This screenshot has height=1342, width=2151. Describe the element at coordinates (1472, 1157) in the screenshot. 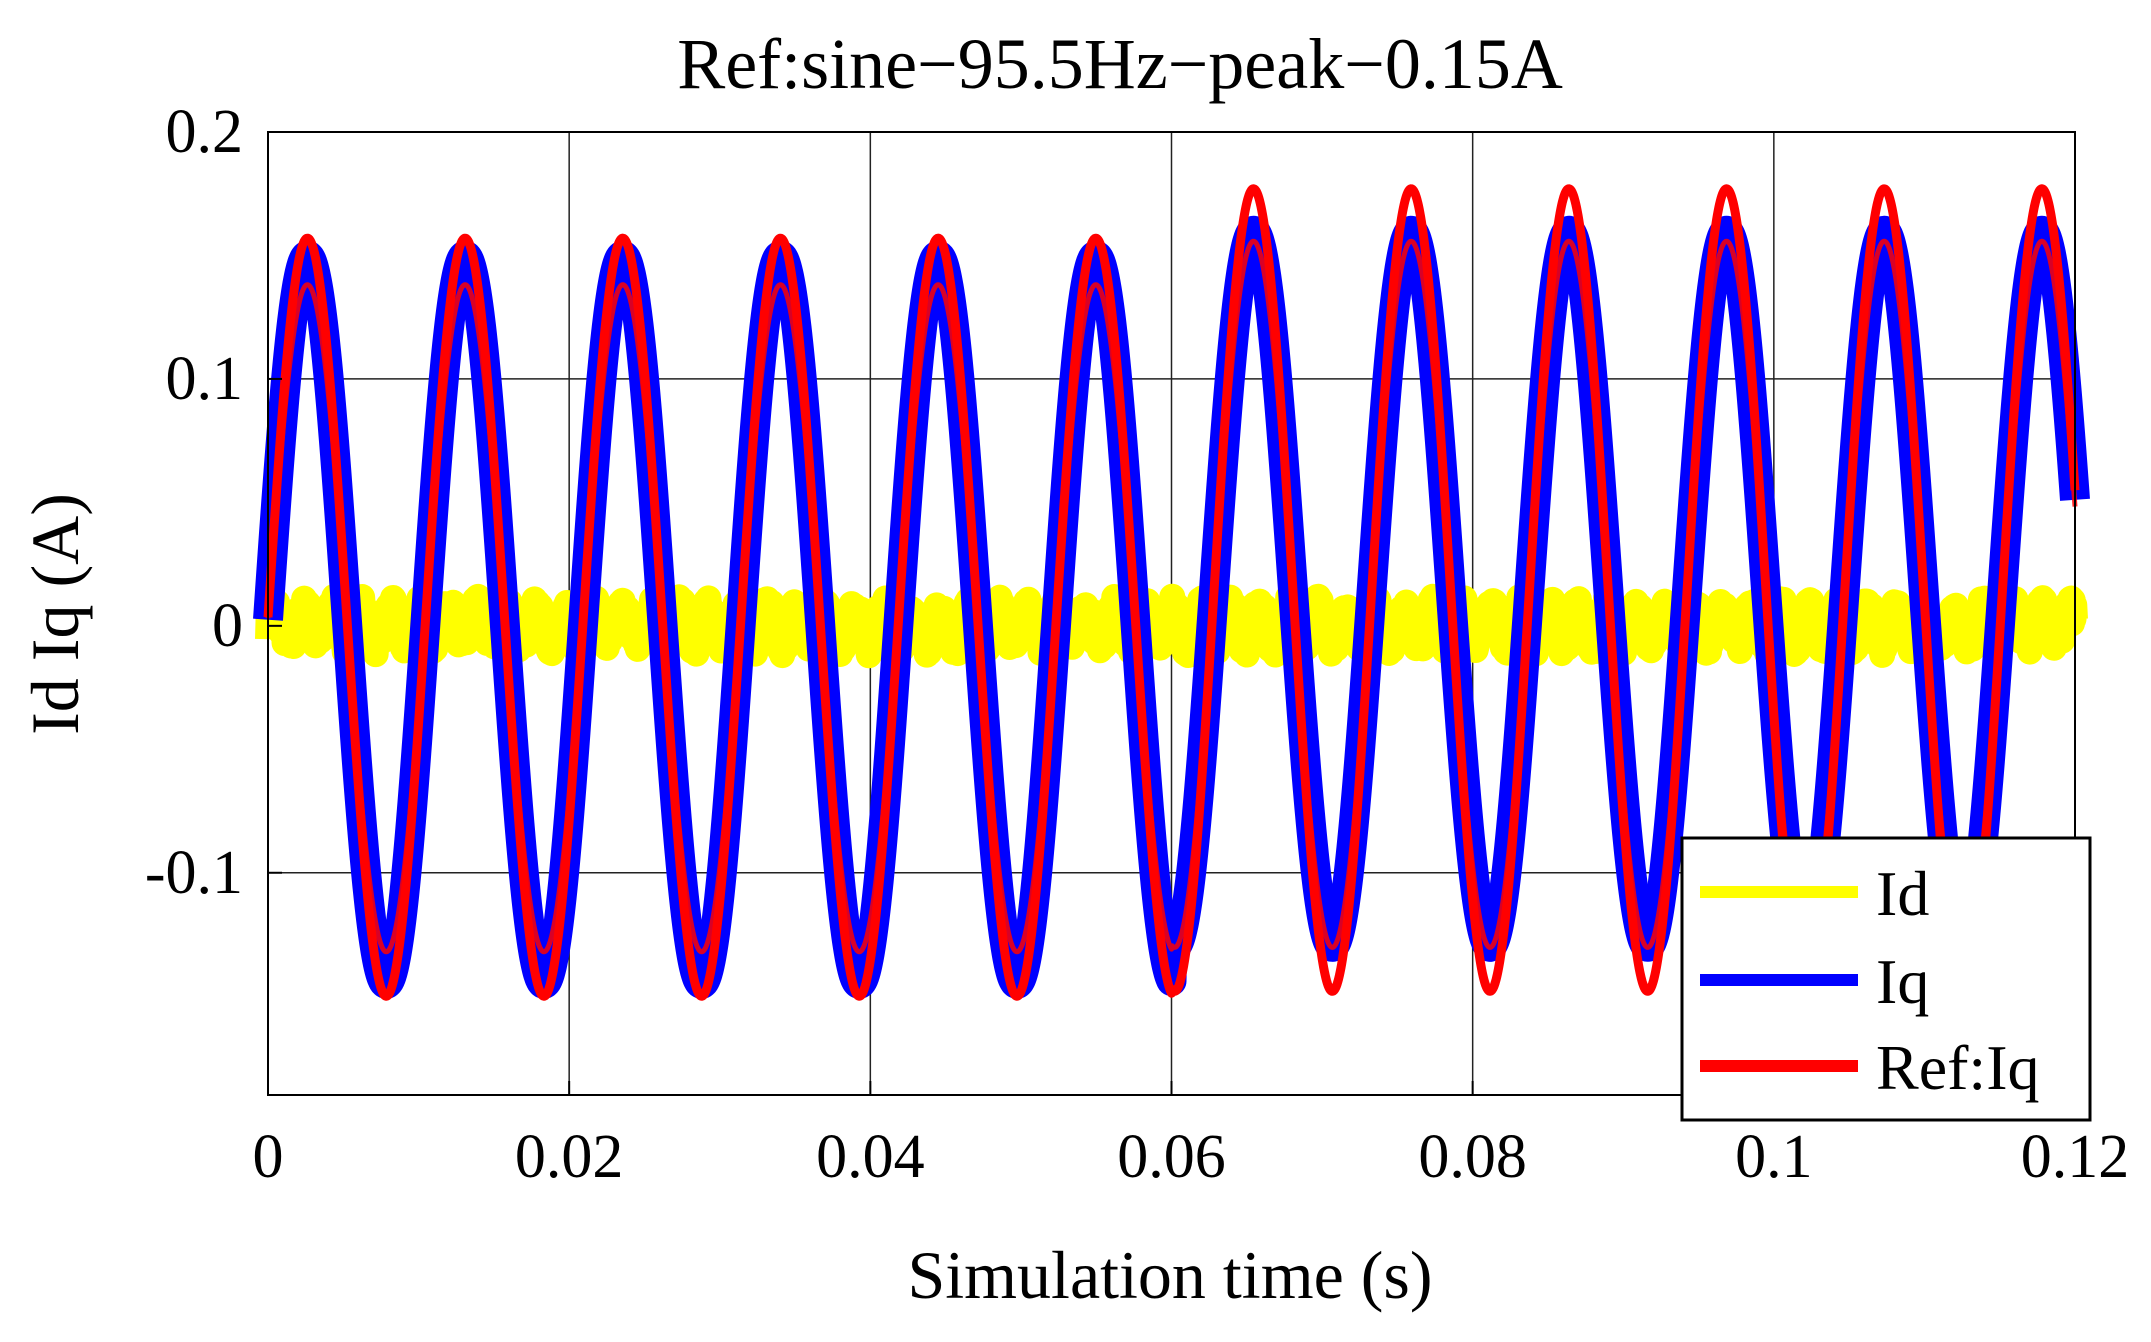

I see `x-tick-label: 0.08` at that location.